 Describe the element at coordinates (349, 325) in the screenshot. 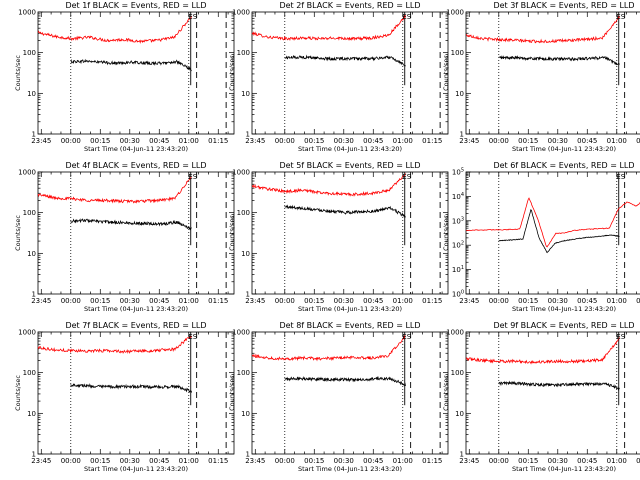

I see `panel-title: Det 8f BLACK = Events, RED = LLD` at that location.